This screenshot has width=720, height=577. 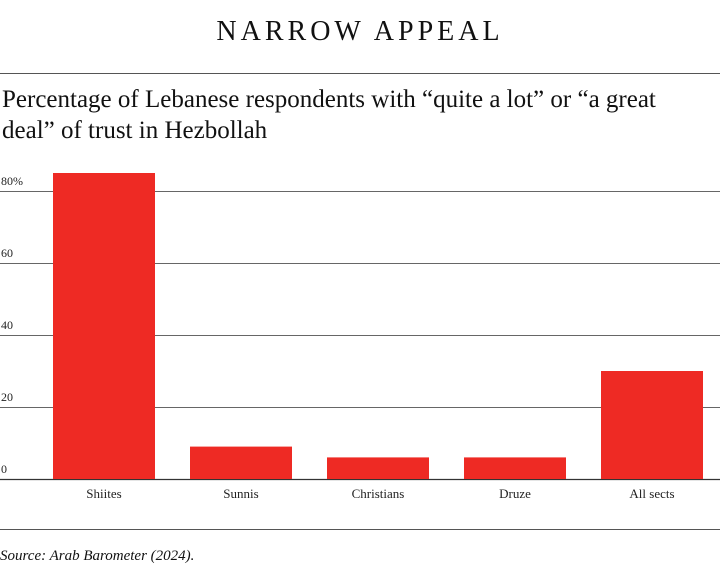 I want to click on y-tick-label: 40, so click(x=7, y=325).